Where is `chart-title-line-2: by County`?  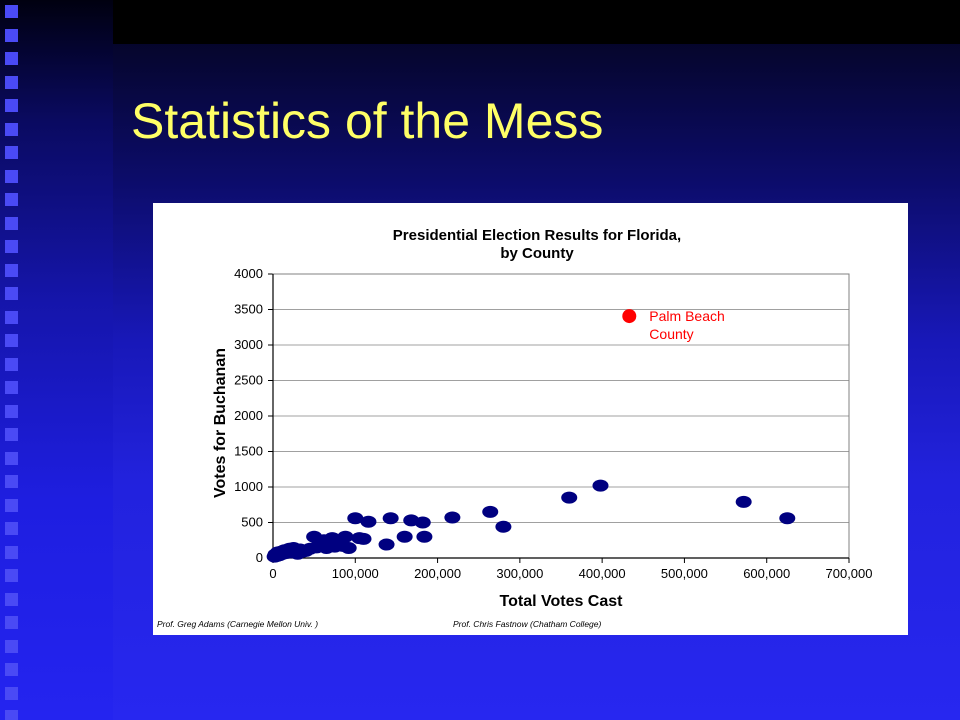
chart-title-line-2: by County is located at coordinates (537, 253).